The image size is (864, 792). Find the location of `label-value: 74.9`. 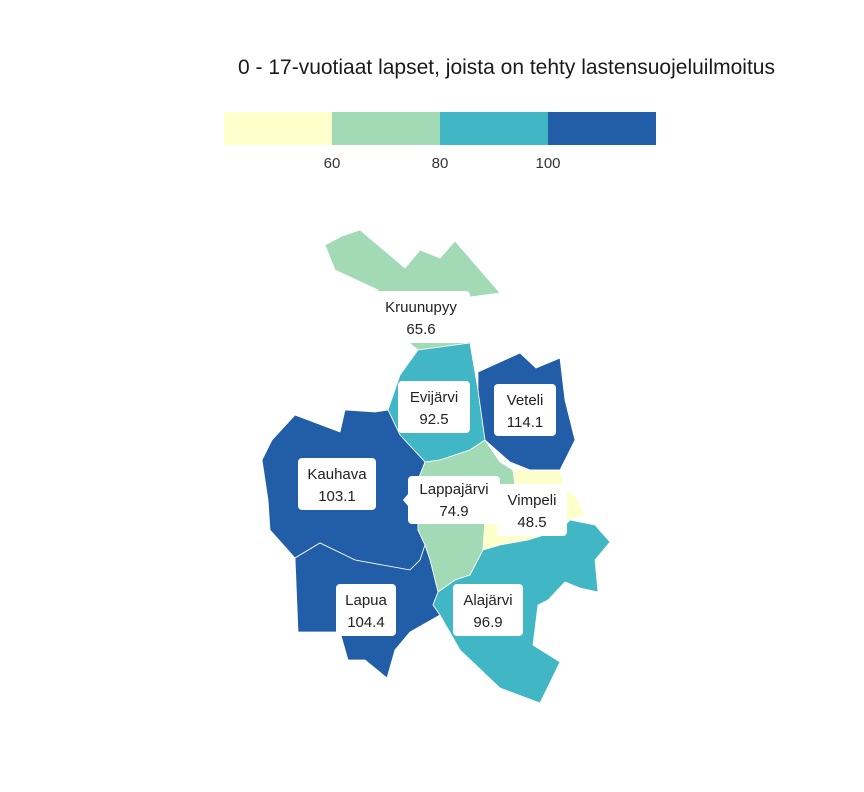

label-value: 74.9 is located at coordinates (453, 511).